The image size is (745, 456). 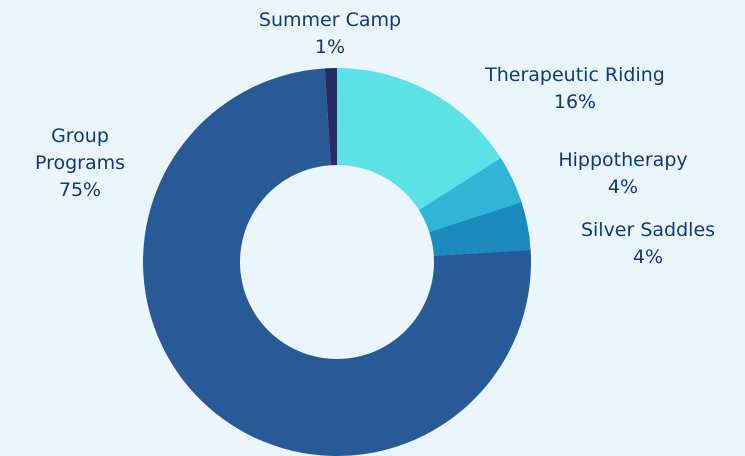 I want to click on slice-label: Silver Saddles 4%, so click(x=648, y=244).